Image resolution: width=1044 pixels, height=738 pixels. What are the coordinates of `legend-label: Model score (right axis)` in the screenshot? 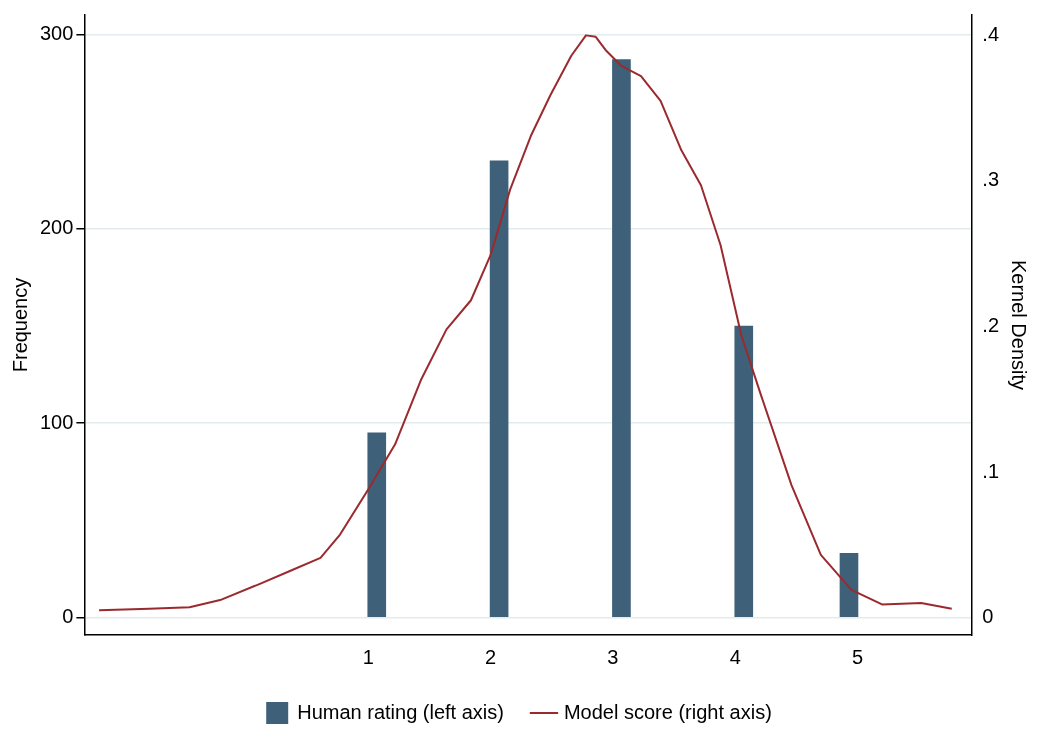 It's located at (667, 711).